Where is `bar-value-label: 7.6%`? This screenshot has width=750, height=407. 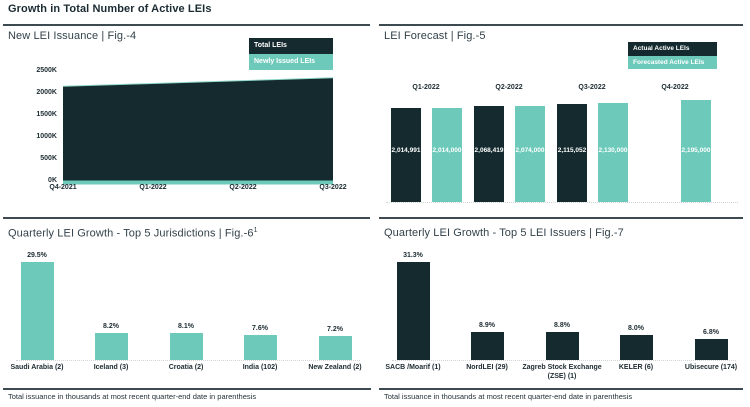 bar-value-label: 7.6% is located at coordinates (260, 328).